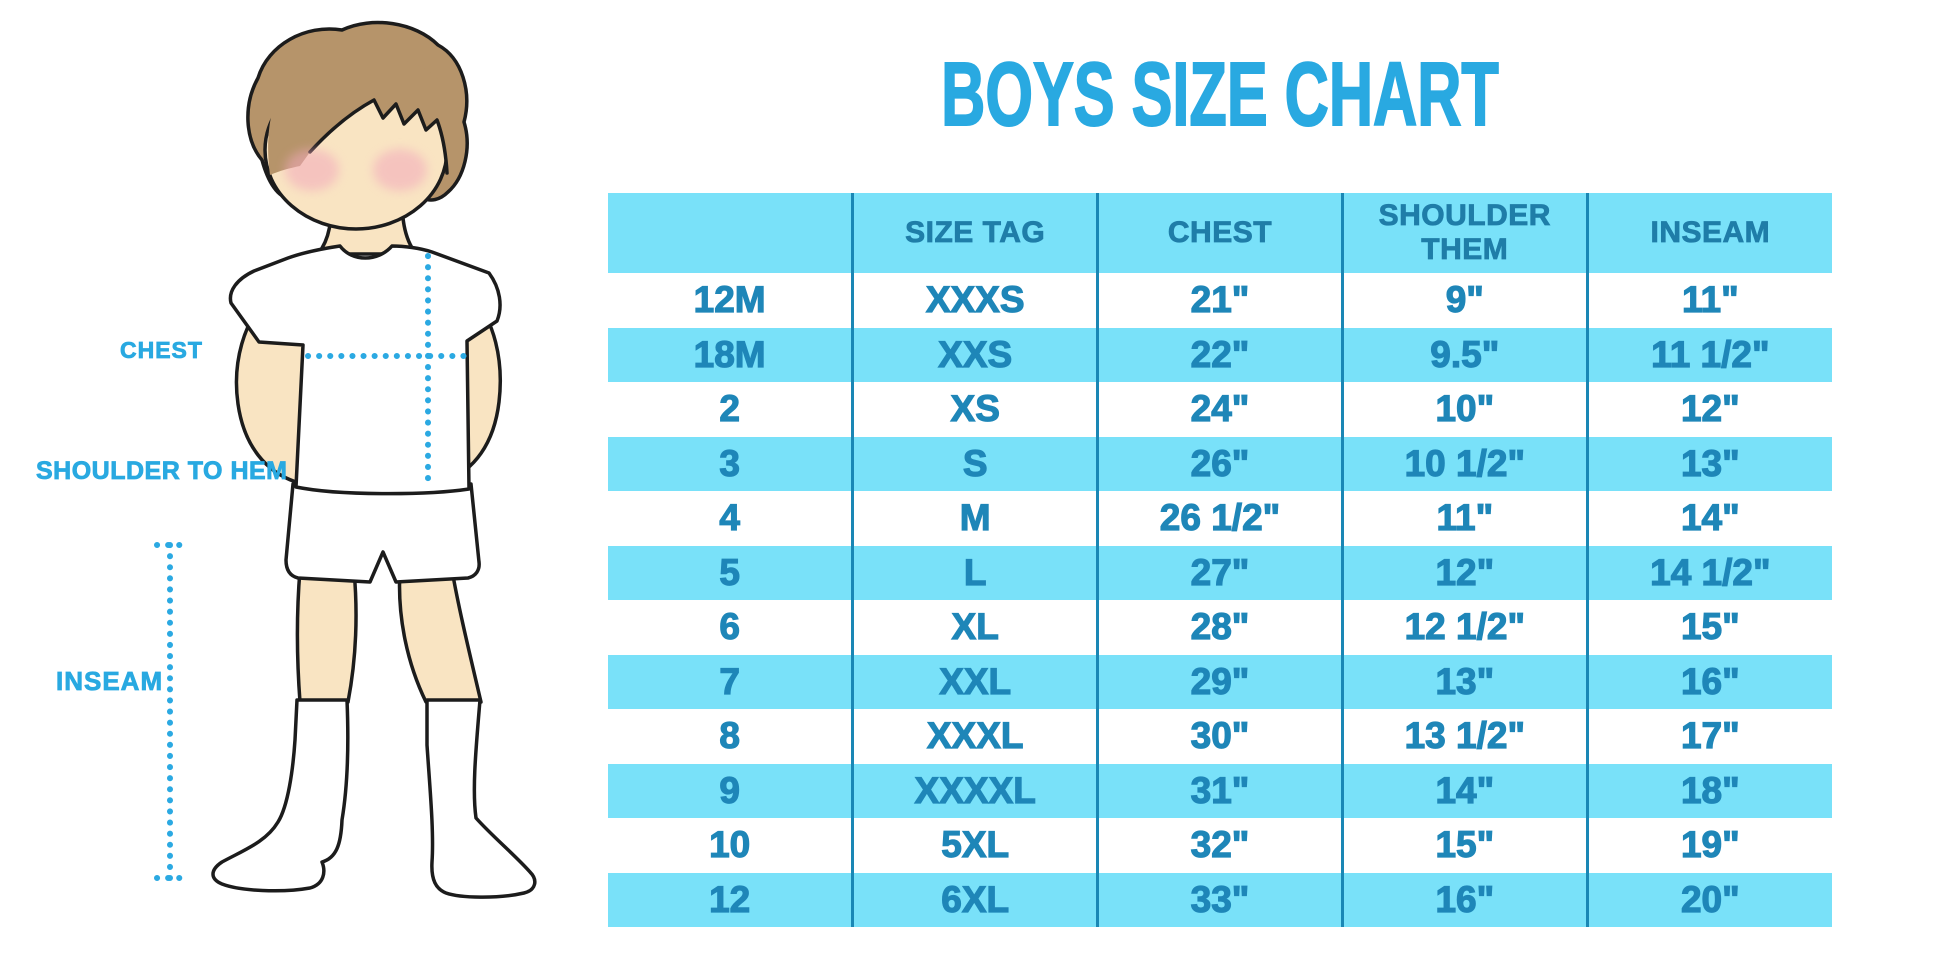  I want to click on chest-measurement-label: CHEST, so click(161, 350).